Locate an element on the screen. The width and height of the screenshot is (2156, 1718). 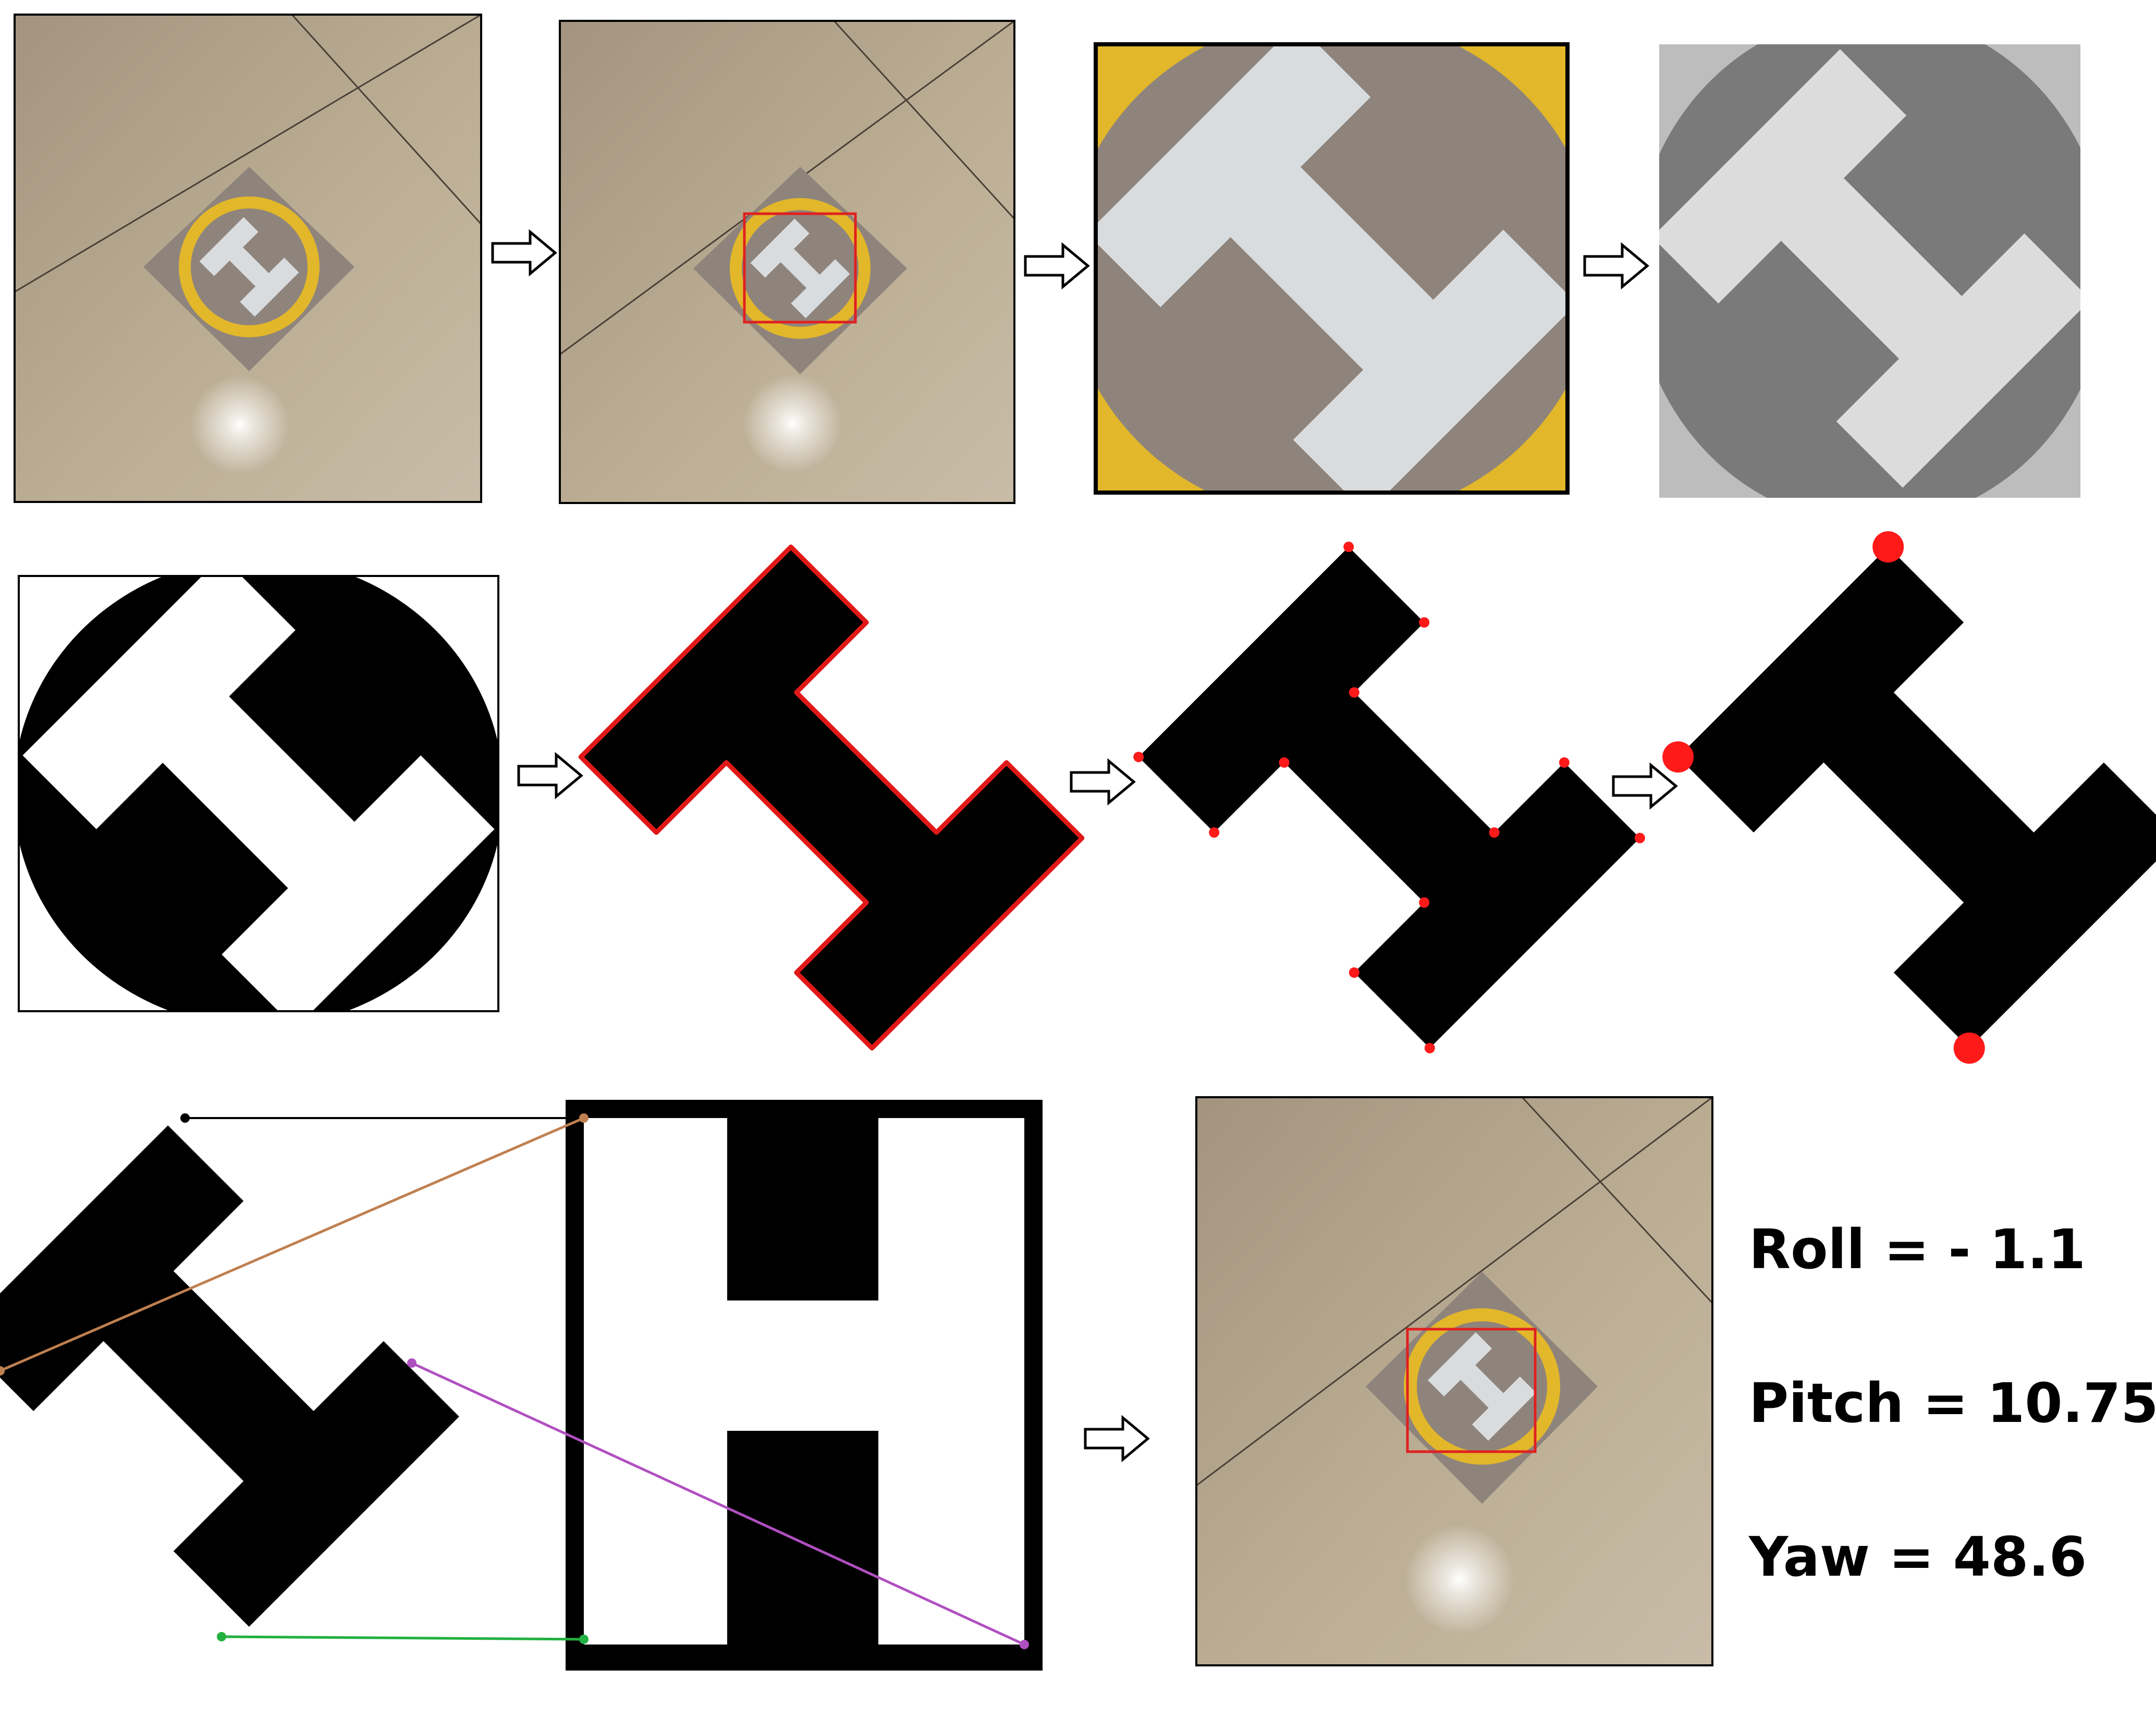
corner-points-panel is located at coordinates (1389, 797).